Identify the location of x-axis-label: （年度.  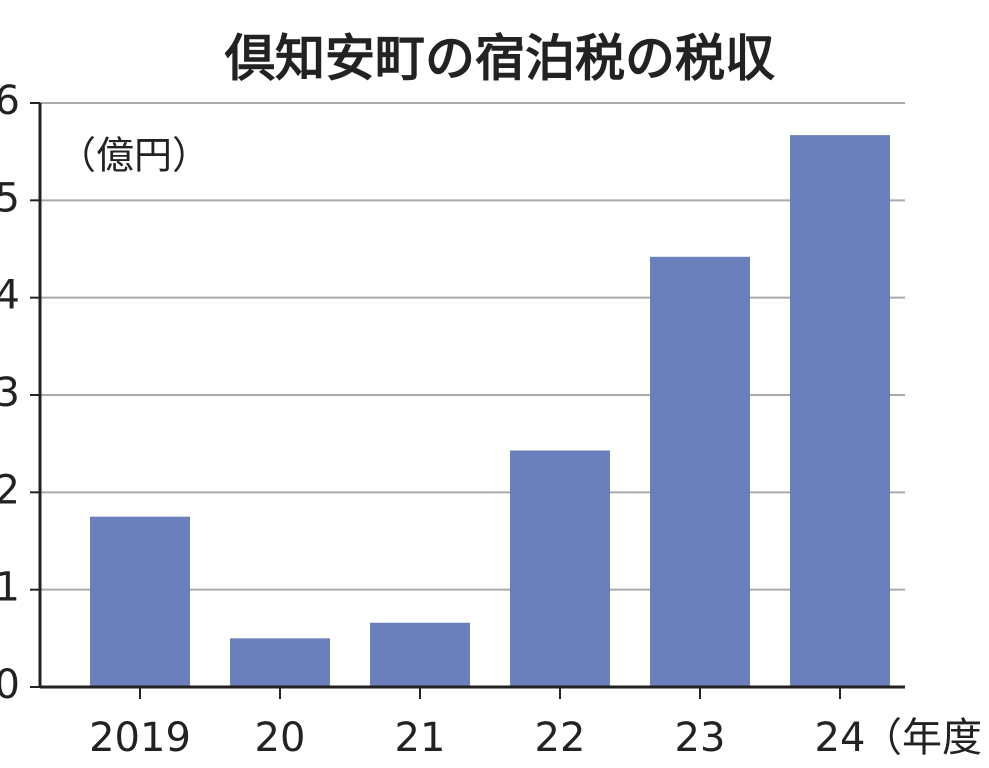
(922, 738).